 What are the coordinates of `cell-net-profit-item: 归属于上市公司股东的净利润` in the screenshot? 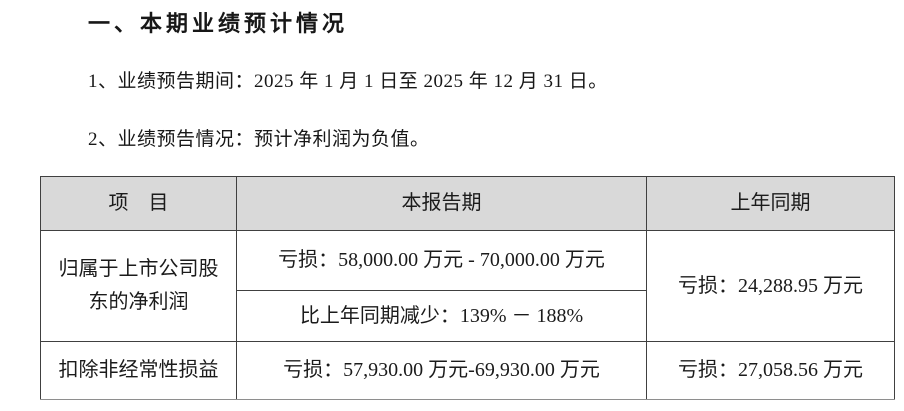 It's located at (138, 286).